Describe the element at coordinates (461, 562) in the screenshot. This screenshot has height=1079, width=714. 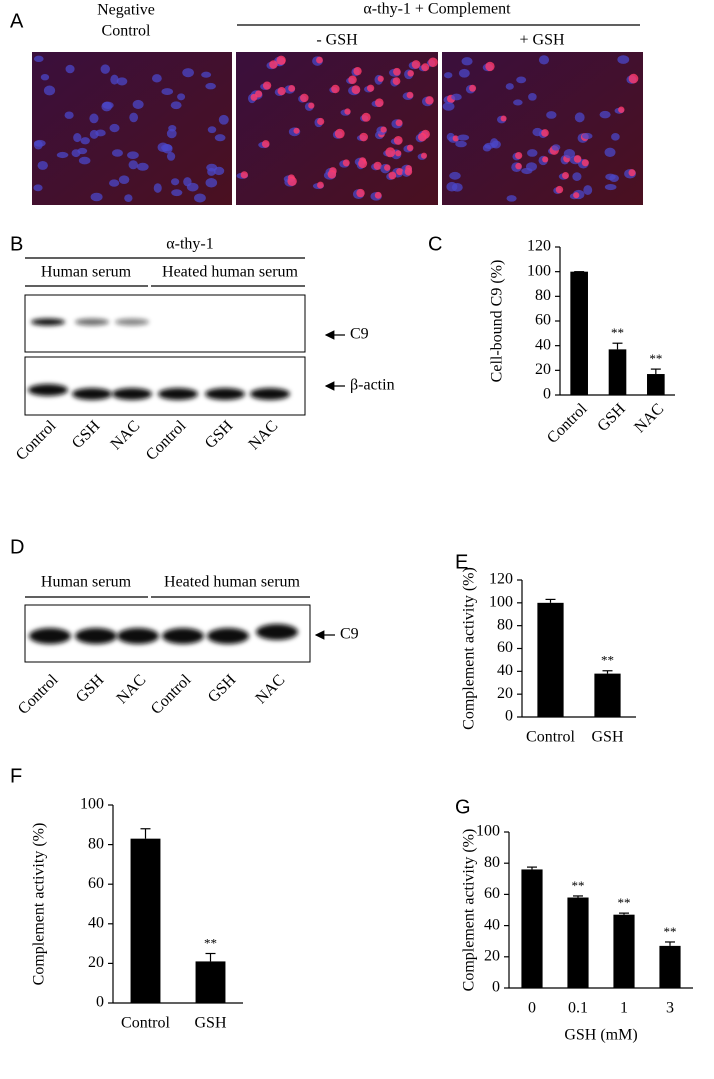
I see `panel-label: E` at that location.